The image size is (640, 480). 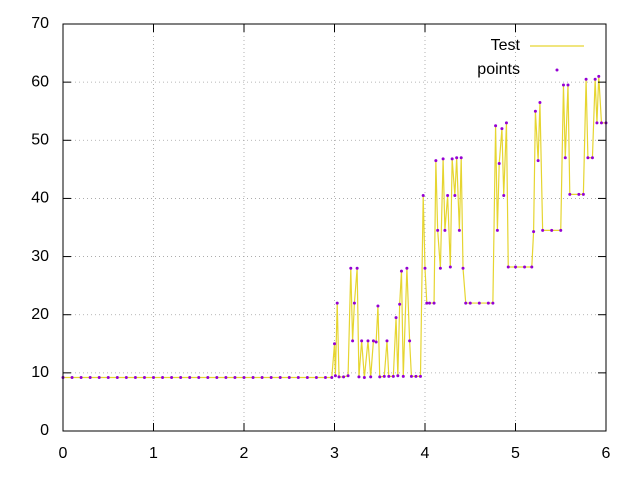 What do you see at coordinates (40, 140) in the screenshot?
I see `y-tick-label: 50` at bounding box center [40, 140].